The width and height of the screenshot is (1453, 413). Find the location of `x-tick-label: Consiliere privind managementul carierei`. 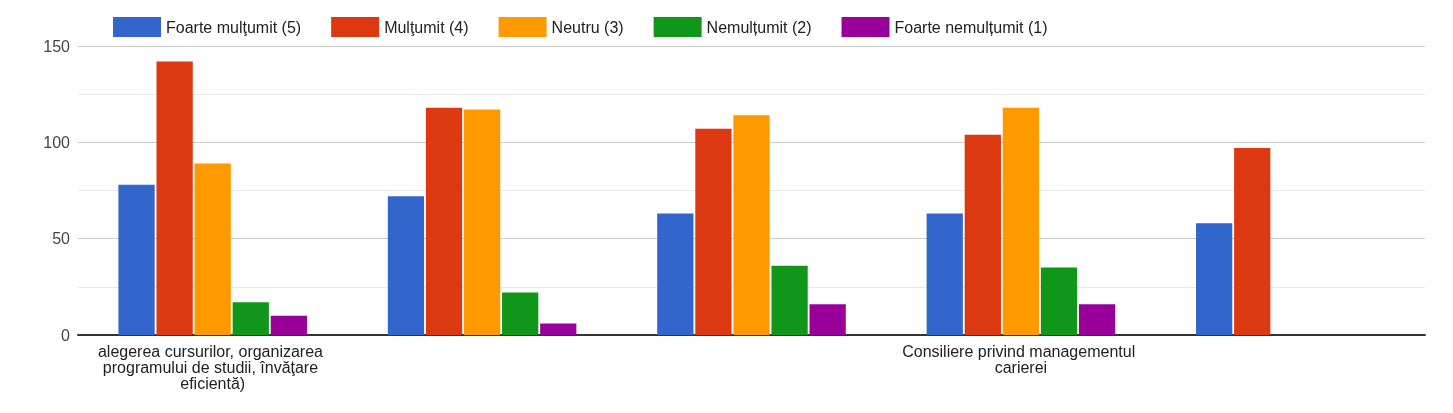

x-tick-label: Consiliere privind managementul carierei is located at coordinates (1021, 359).